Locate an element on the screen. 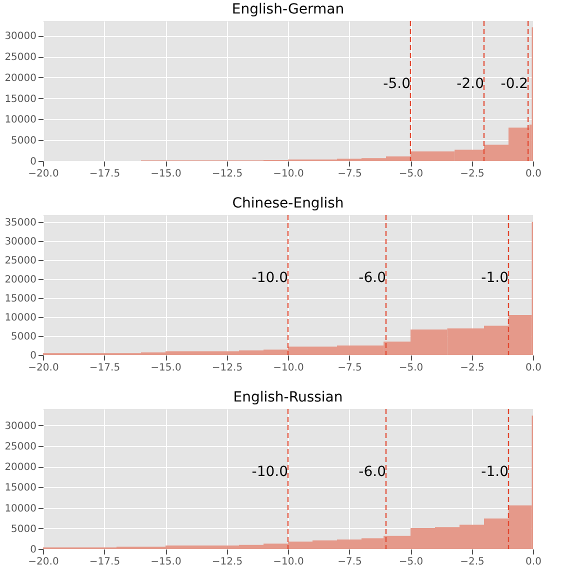 The width and height of the screenshot is (562, 574). ref-line-label: -5.0 is located at coordinates (396, 84).